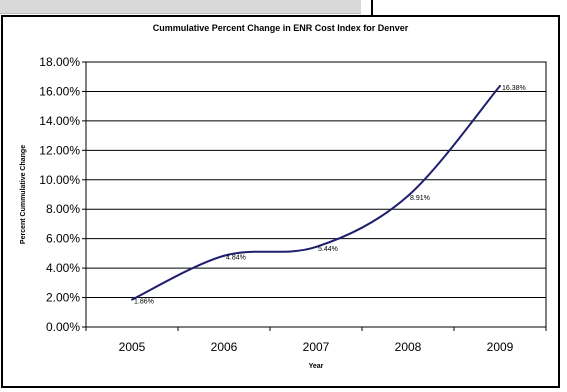 The image size is (567, 392). What do you see at coordinates (63, 209) in the screenshot?
I see `y-tick-label: 8.00%` at bounding box center [63, 209].